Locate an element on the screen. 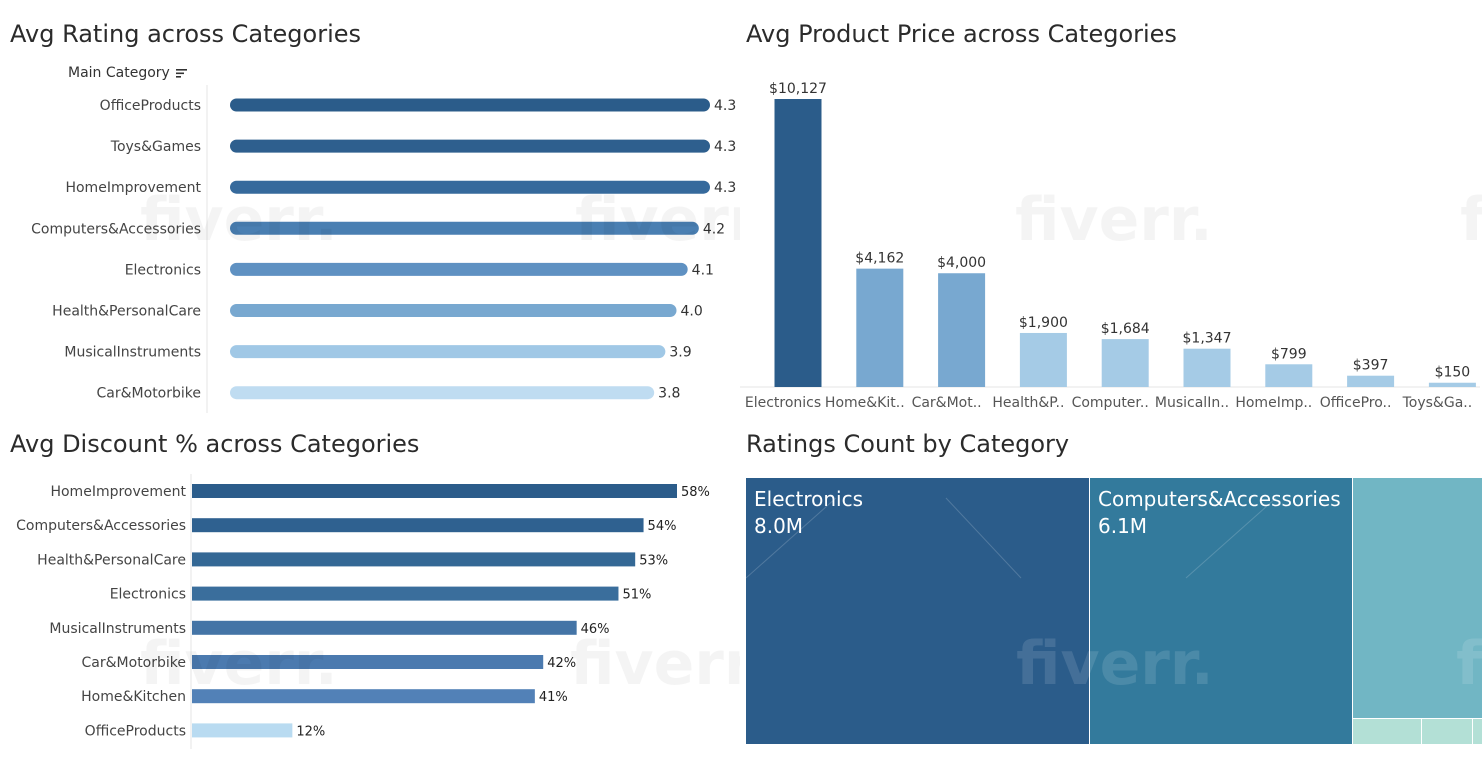 The image size is (1482, 758). discount-value-label: 41% is located at coordinates (553, 697).